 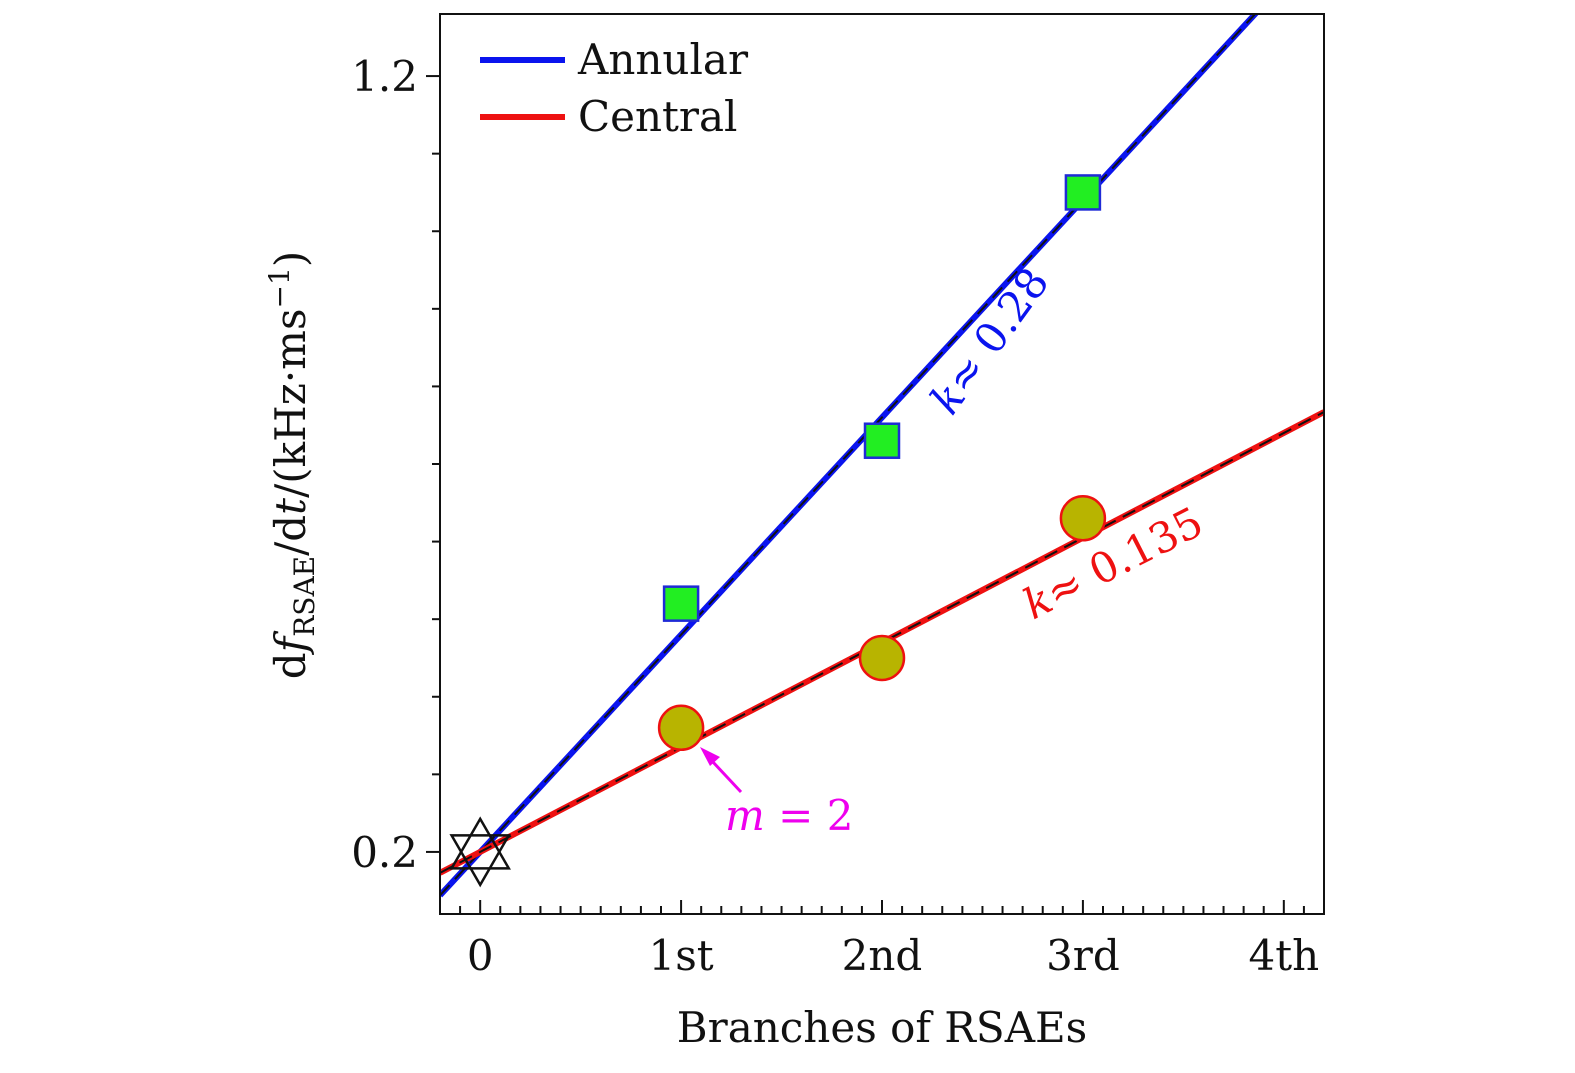 What do you see at coordinates (809, 815) in the screenshot?
I see `annotation-eq: = 2` at bounding box center [809, 815].